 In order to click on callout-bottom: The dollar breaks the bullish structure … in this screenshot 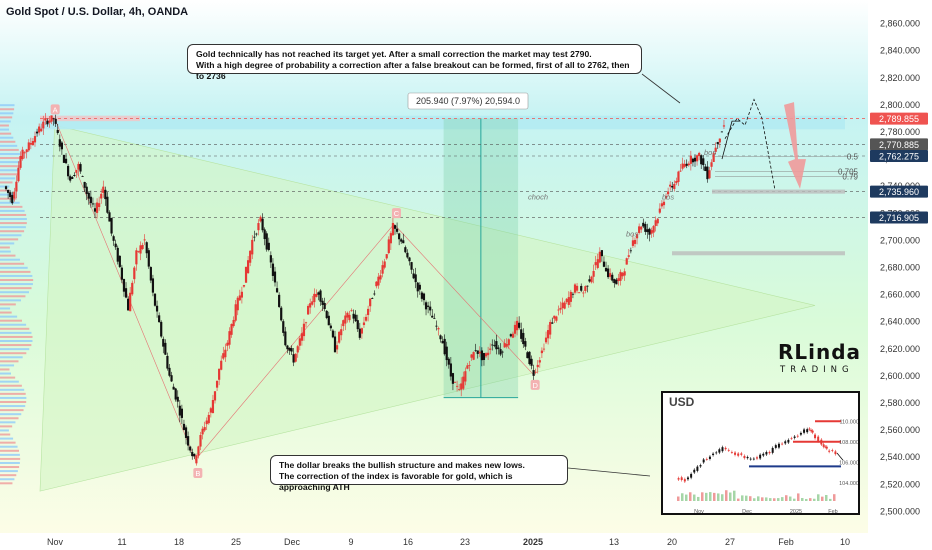, I will do `click(419, 473)`.